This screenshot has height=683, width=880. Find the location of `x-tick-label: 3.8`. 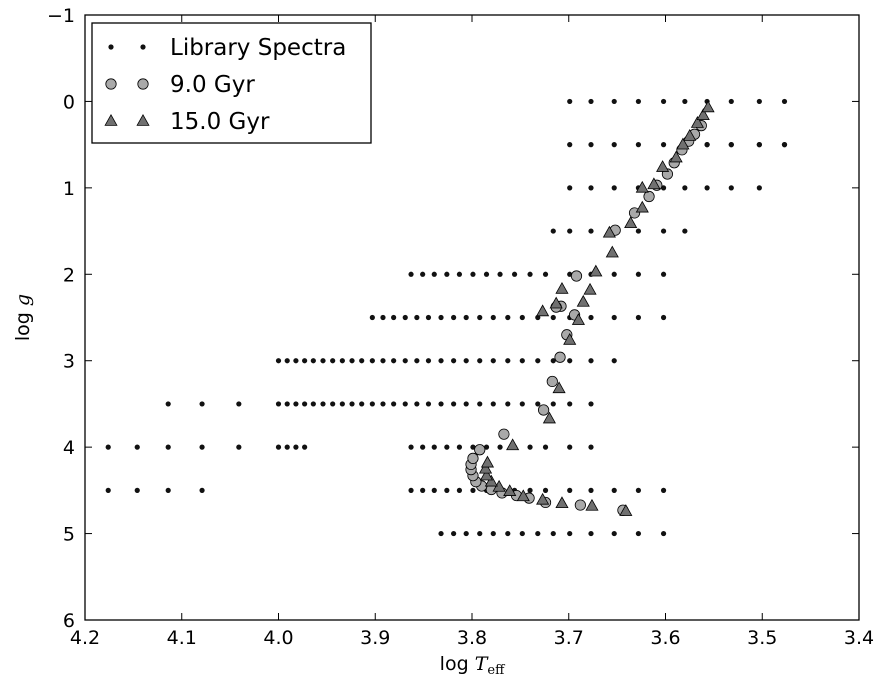

x-tick-label: 3.8 is located at coordinates (472, 638).